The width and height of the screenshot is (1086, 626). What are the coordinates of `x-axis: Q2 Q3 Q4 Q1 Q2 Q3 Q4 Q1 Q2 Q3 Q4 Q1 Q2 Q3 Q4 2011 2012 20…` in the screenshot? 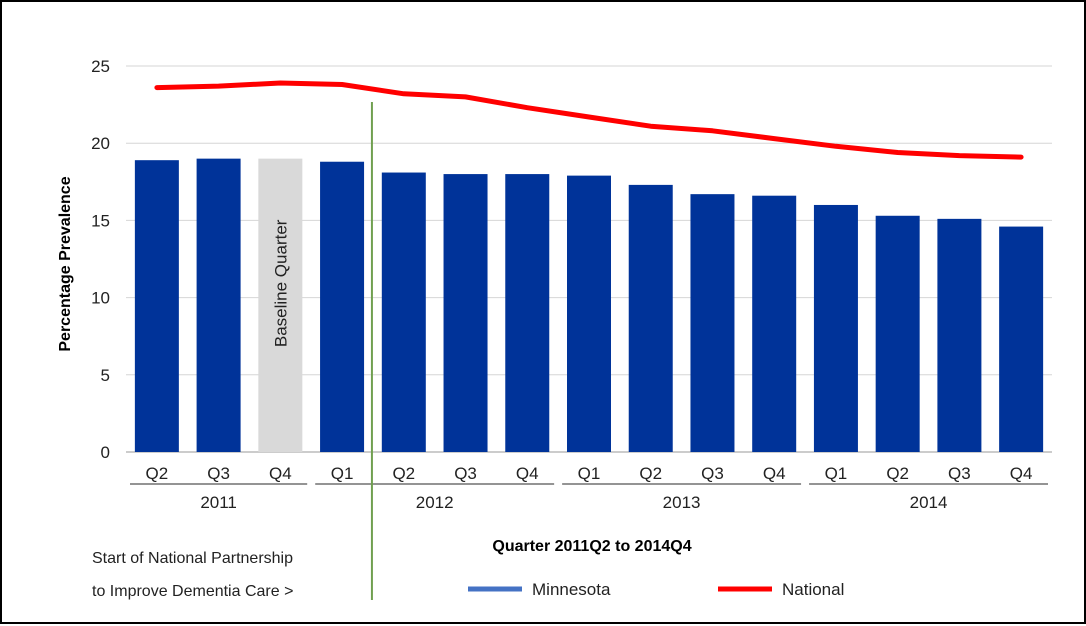 It's located at (589, 488).